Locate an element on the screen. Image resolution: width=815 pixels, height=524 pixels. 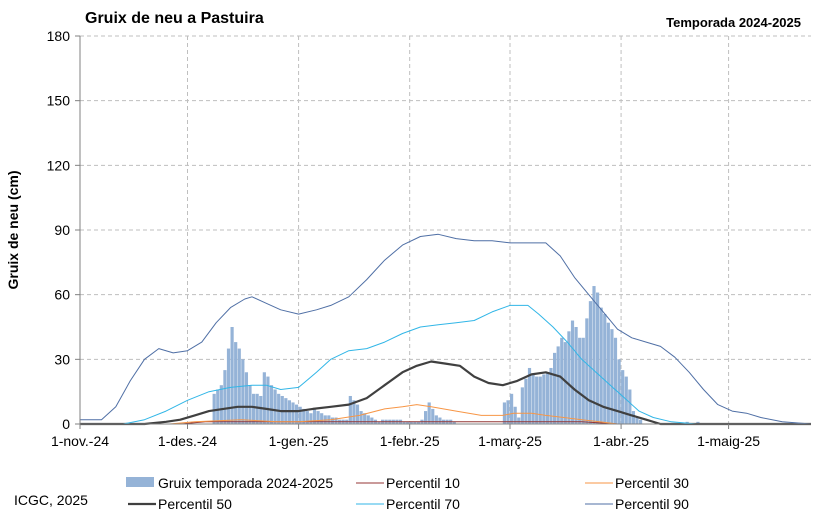
source-credit: ICGC, 2025 is located at coordinates (51, 500).